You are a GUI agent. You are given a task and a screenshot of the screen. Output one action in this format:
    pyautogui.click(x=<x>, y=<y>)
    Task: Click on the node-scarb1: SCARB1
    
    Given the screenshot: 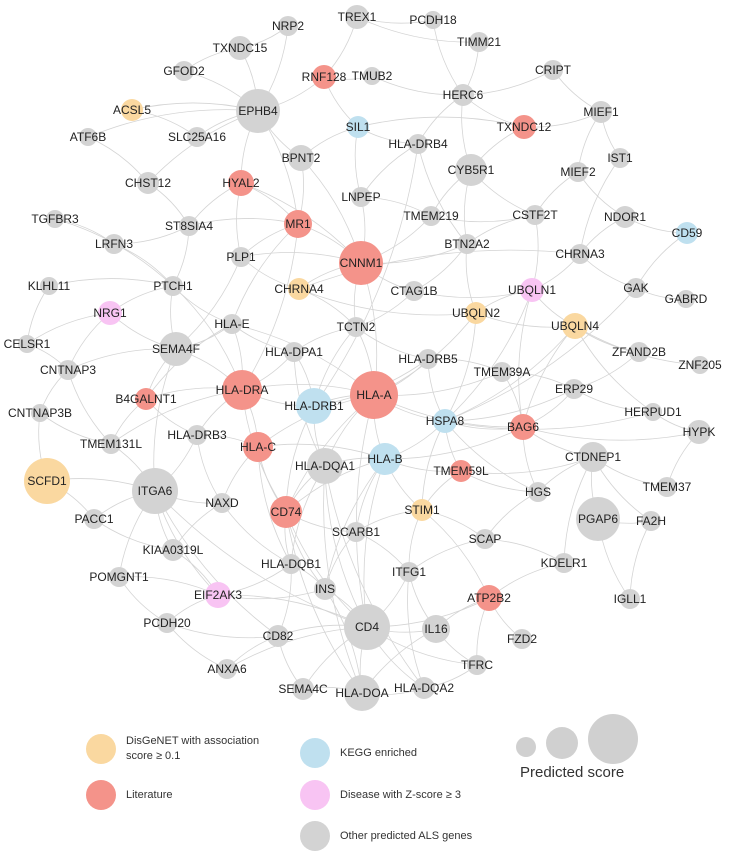 What is the action you would take?
    pyautogui.click(x=356, y=532)
    